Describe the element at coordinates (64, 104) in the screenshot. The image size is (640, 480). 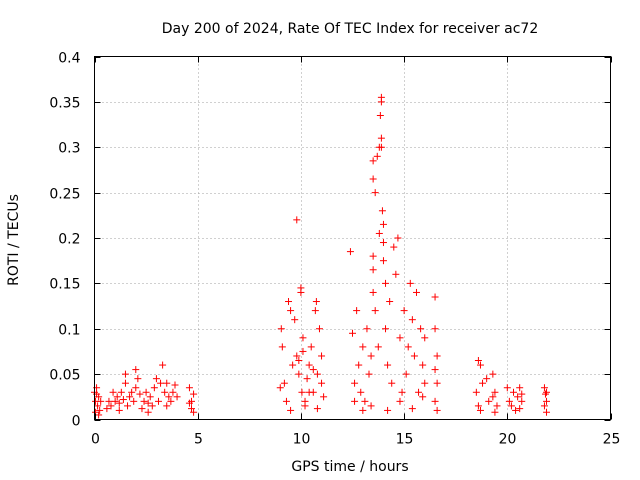
I see `y-tick-label: 0.35` at that location.